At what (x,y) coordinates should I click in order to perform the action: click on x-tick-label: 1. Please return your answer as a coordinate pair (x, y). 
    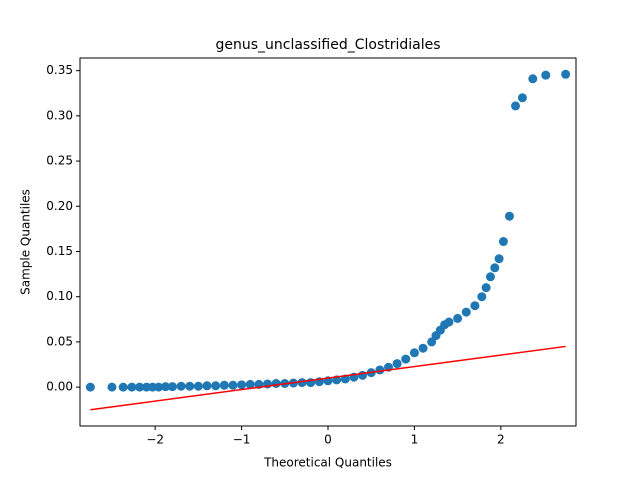
    Looking at the image, I should click on (415, 440).